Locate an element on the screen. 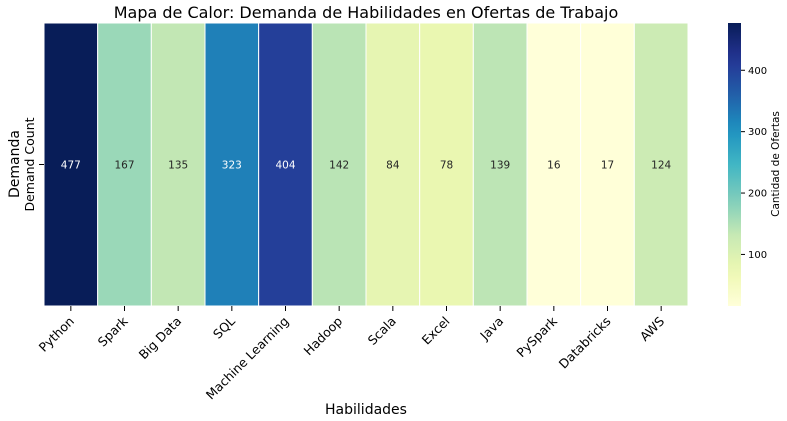 The image size is (787, 421). x-tick-label: SQL is located at coordinates (224, 327).